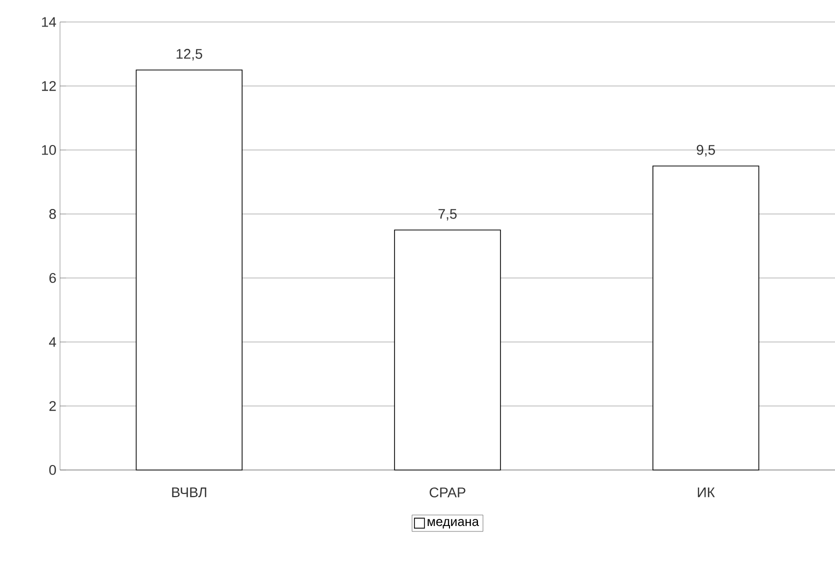  I want to click on y-tick-label: 12, so click(49, 86).